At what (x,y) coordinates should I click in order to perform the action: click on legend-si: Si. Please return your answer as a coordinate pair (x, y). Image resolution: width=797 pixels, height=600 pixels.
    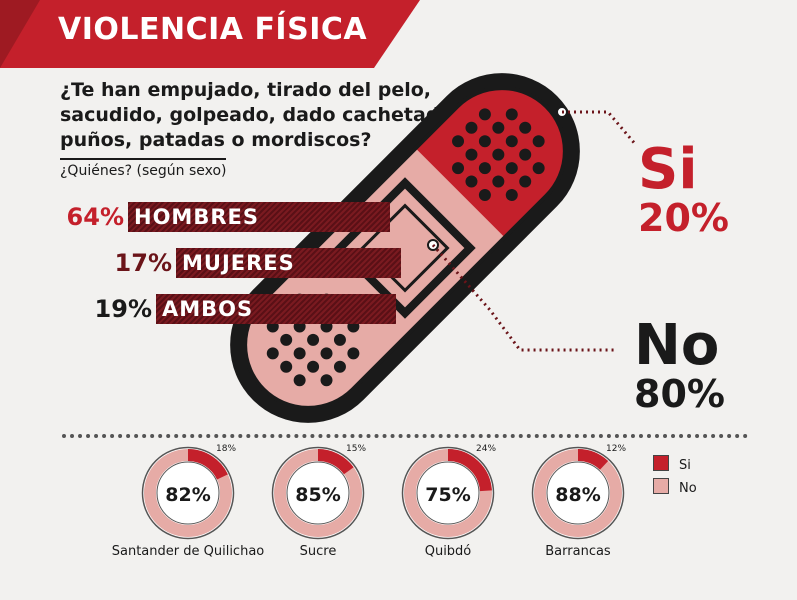
    Looking at the image, I should click on (672, 464).